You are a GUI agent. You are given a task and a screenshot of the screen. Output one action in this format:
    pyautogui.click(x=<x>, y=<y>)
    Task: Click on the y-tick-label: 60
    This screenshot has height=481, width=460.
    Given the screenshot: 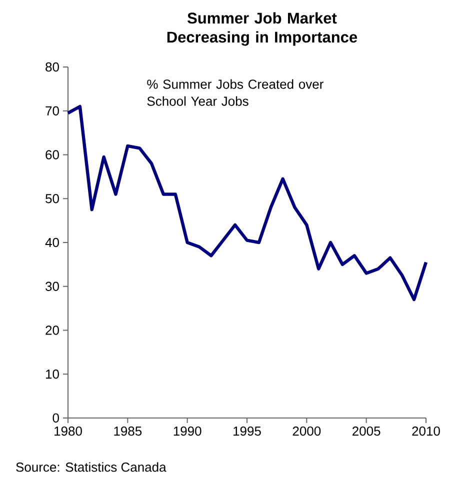 What is the action you would take?
    pyautogui.click(x=52, y=155)
    